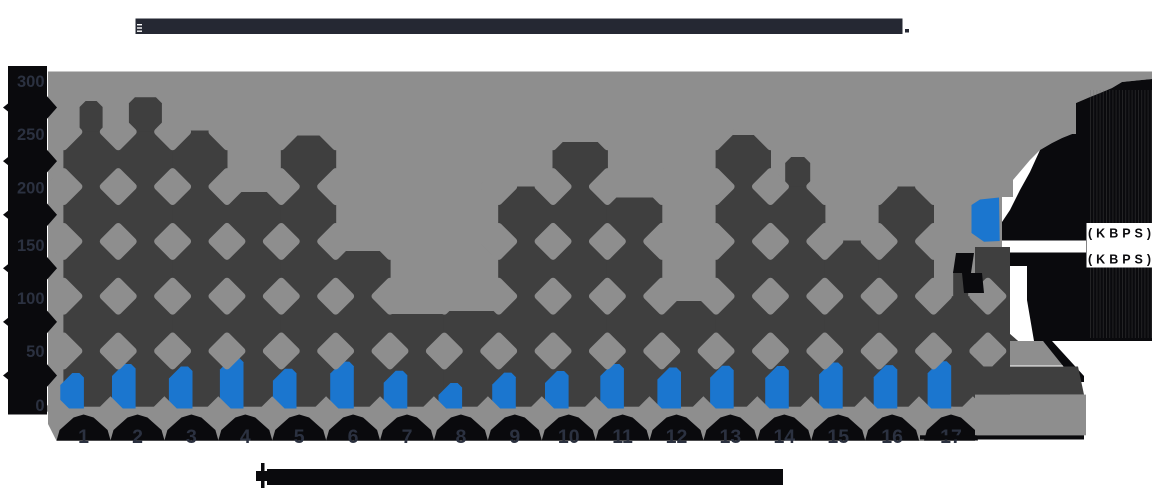 The width and height of the screenshot is (1155, 504). What do you see at coordinates (460, 437) in the screenshot?
I see `svg-text: 8` at bounding box center [460, 437].